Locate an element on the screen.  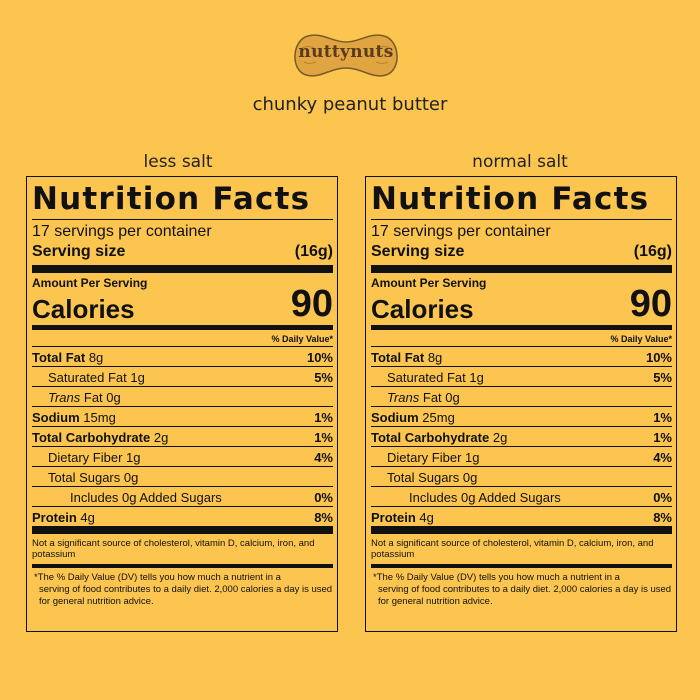
brand-logo: nuttynuts is located at coordinates (346, 55).